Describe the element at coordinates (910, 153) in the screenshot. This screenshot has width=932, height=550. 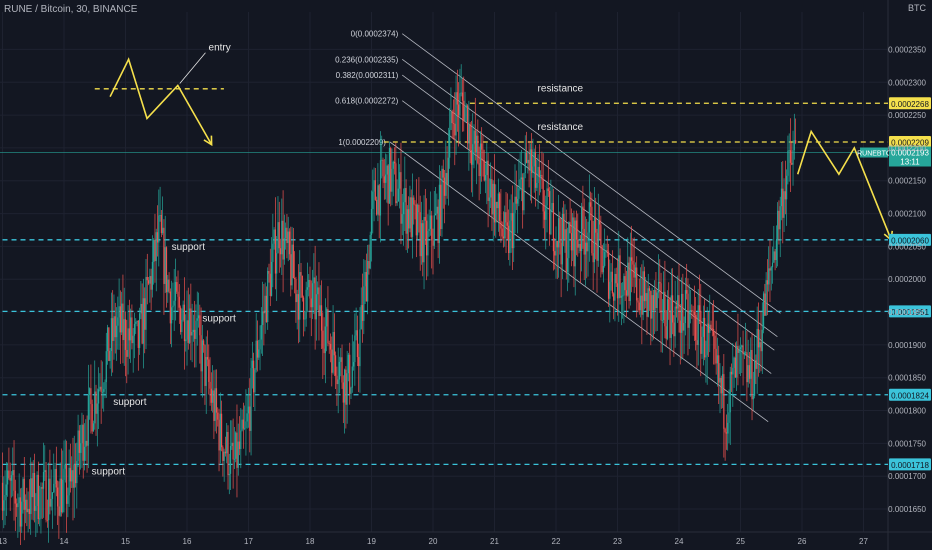
I see `price-tag-value: 0.0002193` at that location.